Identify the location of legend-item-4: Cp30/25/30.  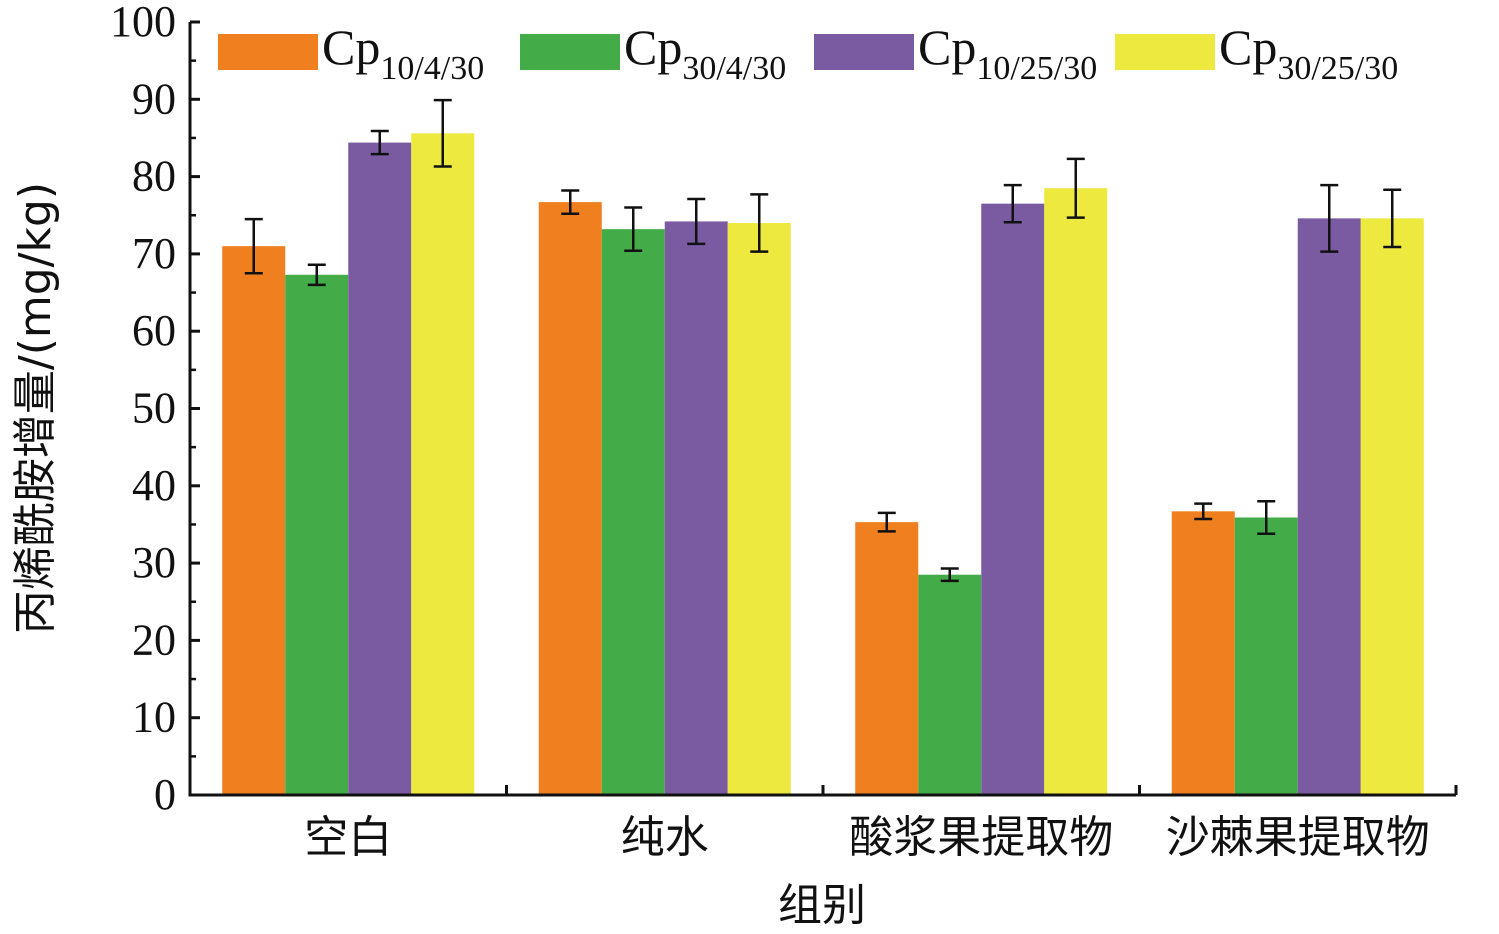
(1256, 53).